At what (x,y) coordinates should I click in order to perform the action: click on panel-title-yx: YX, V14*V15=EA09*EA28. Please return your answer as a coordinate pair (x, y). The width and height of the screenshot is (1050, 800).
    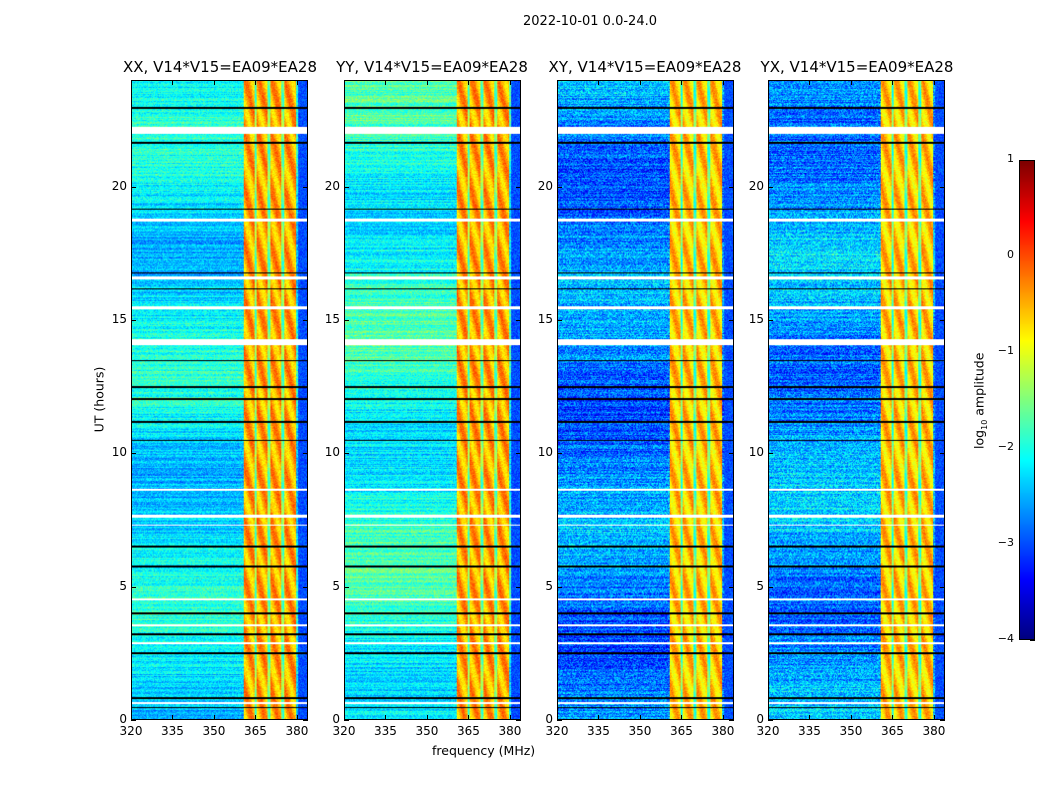
    Looking at the image, I should click on (857, 67).